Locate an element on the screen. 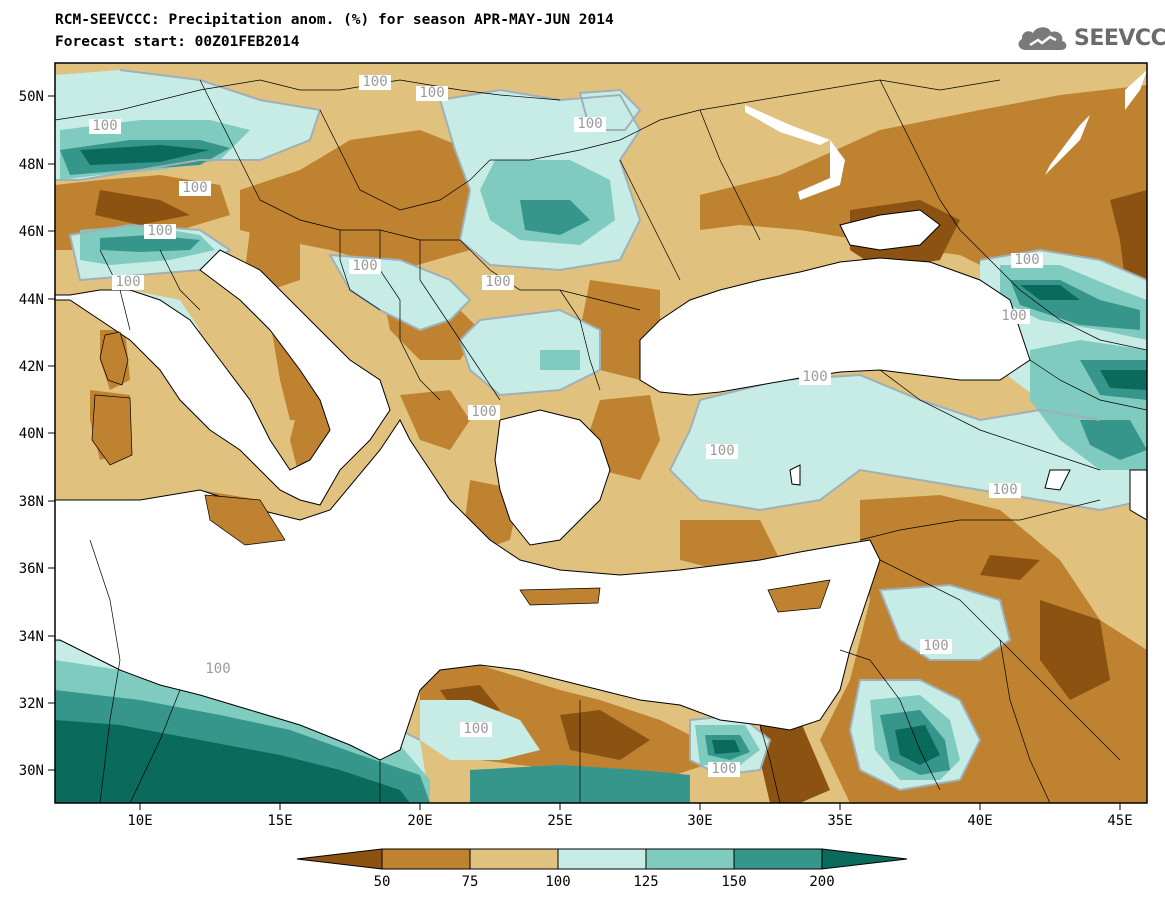 The image size is (1165, 907). lat-label-36n: 36N is located at coordinates (31, 569).